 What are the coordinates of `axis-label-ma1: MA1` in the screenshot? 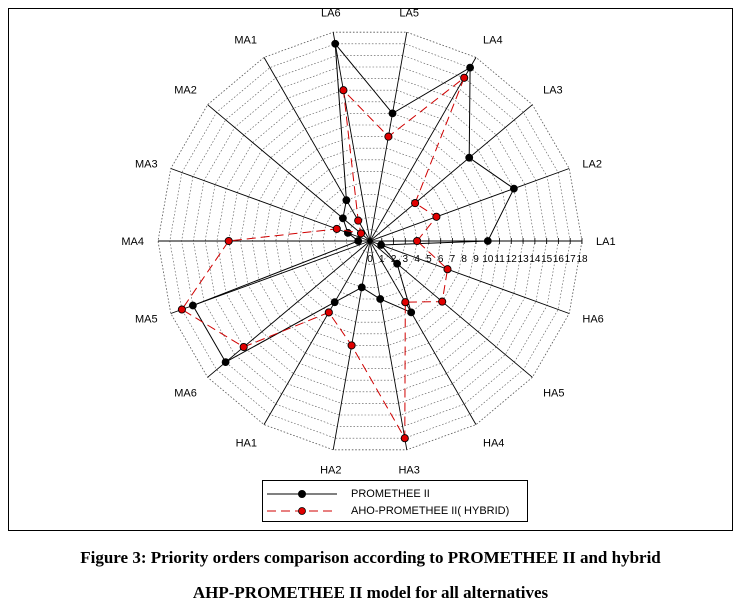 It's located at (245, 40).